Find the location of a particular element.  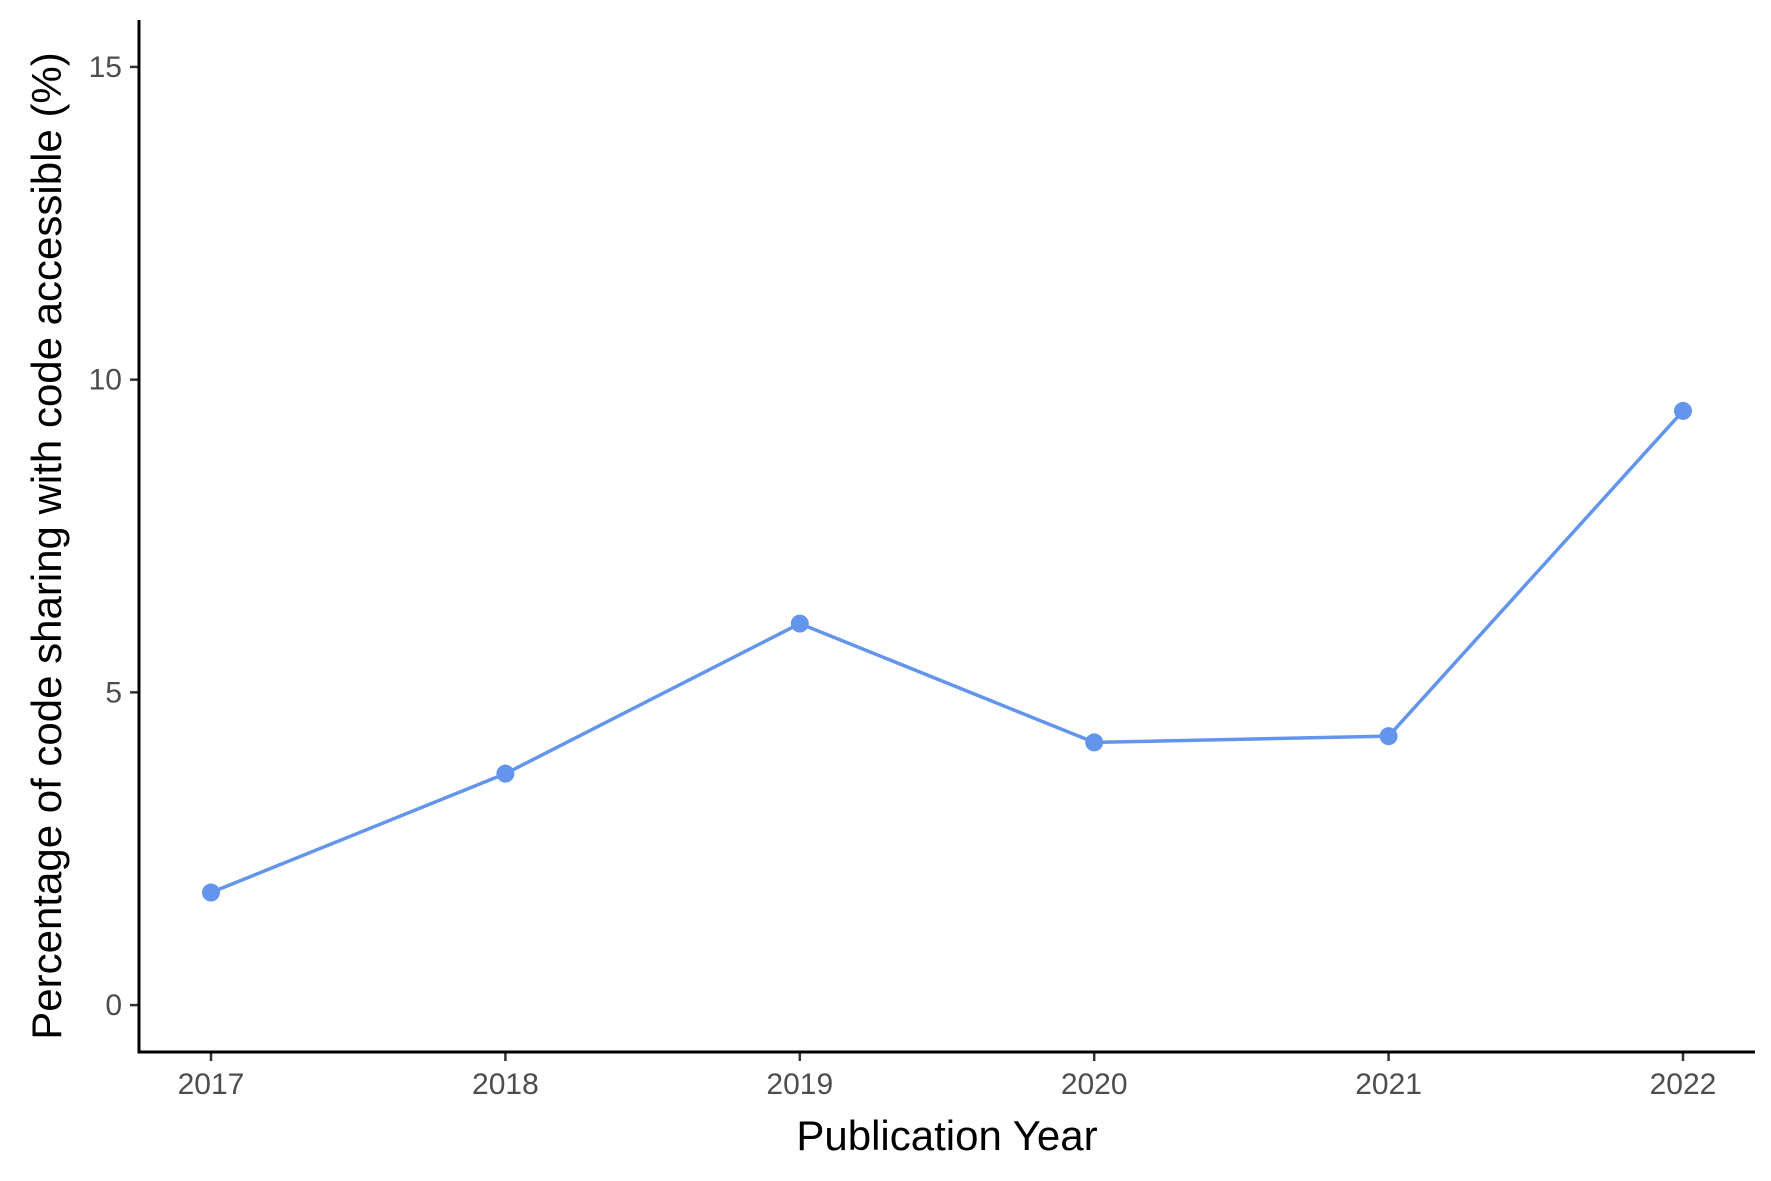

x-tick-label: 2019 is located at coordinates (799, 1084).